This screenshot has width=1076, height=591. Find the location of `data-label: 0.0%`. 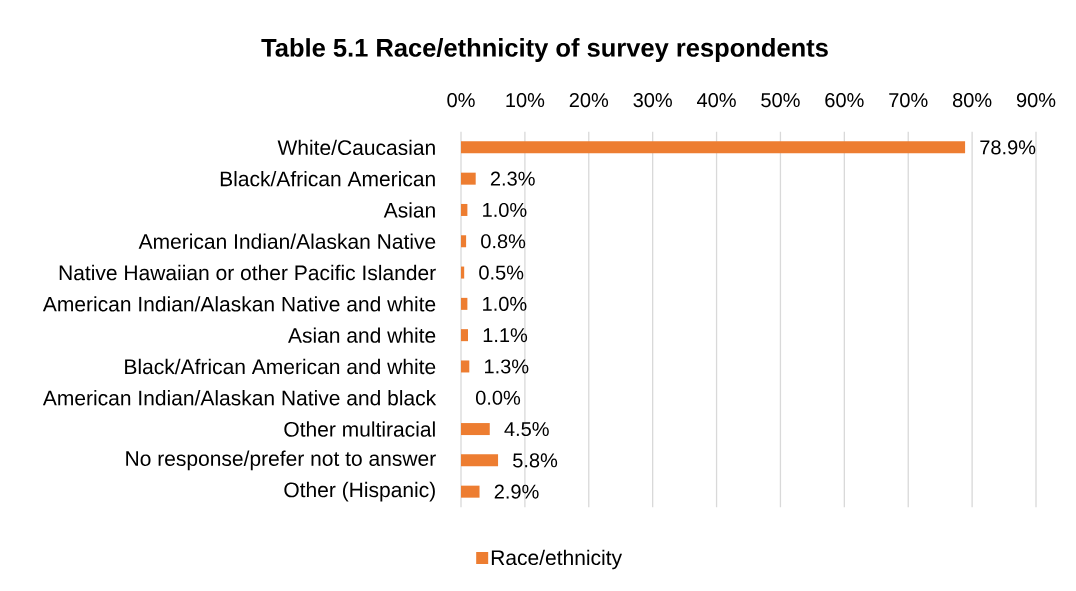

data-label: 0.0% is located at coordinates (498, 397).